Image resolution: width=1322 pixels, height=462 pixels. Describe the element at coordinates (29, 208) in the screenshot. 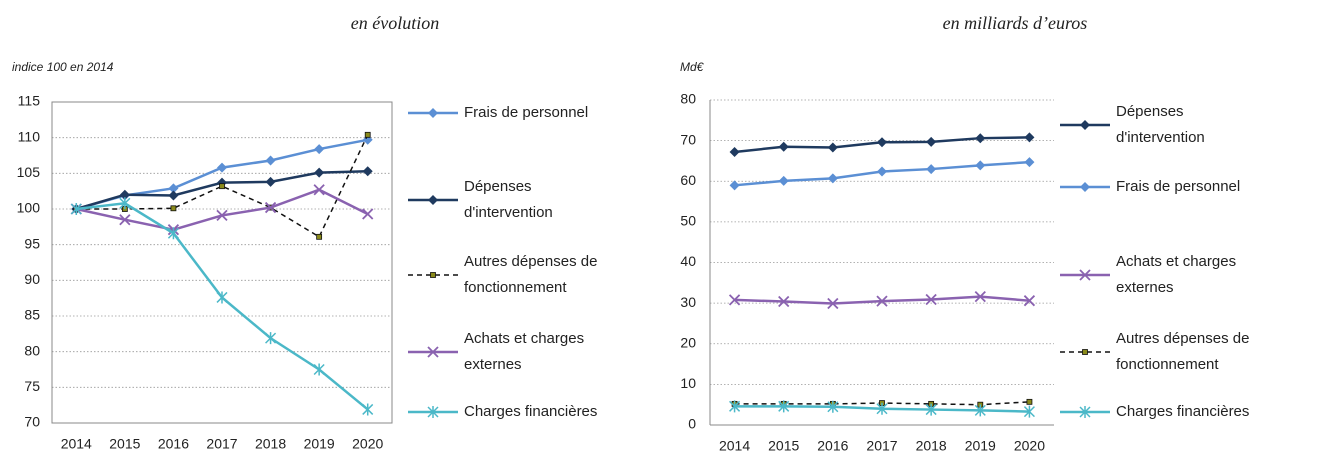

I see `y-tick-label: 100` at that location.